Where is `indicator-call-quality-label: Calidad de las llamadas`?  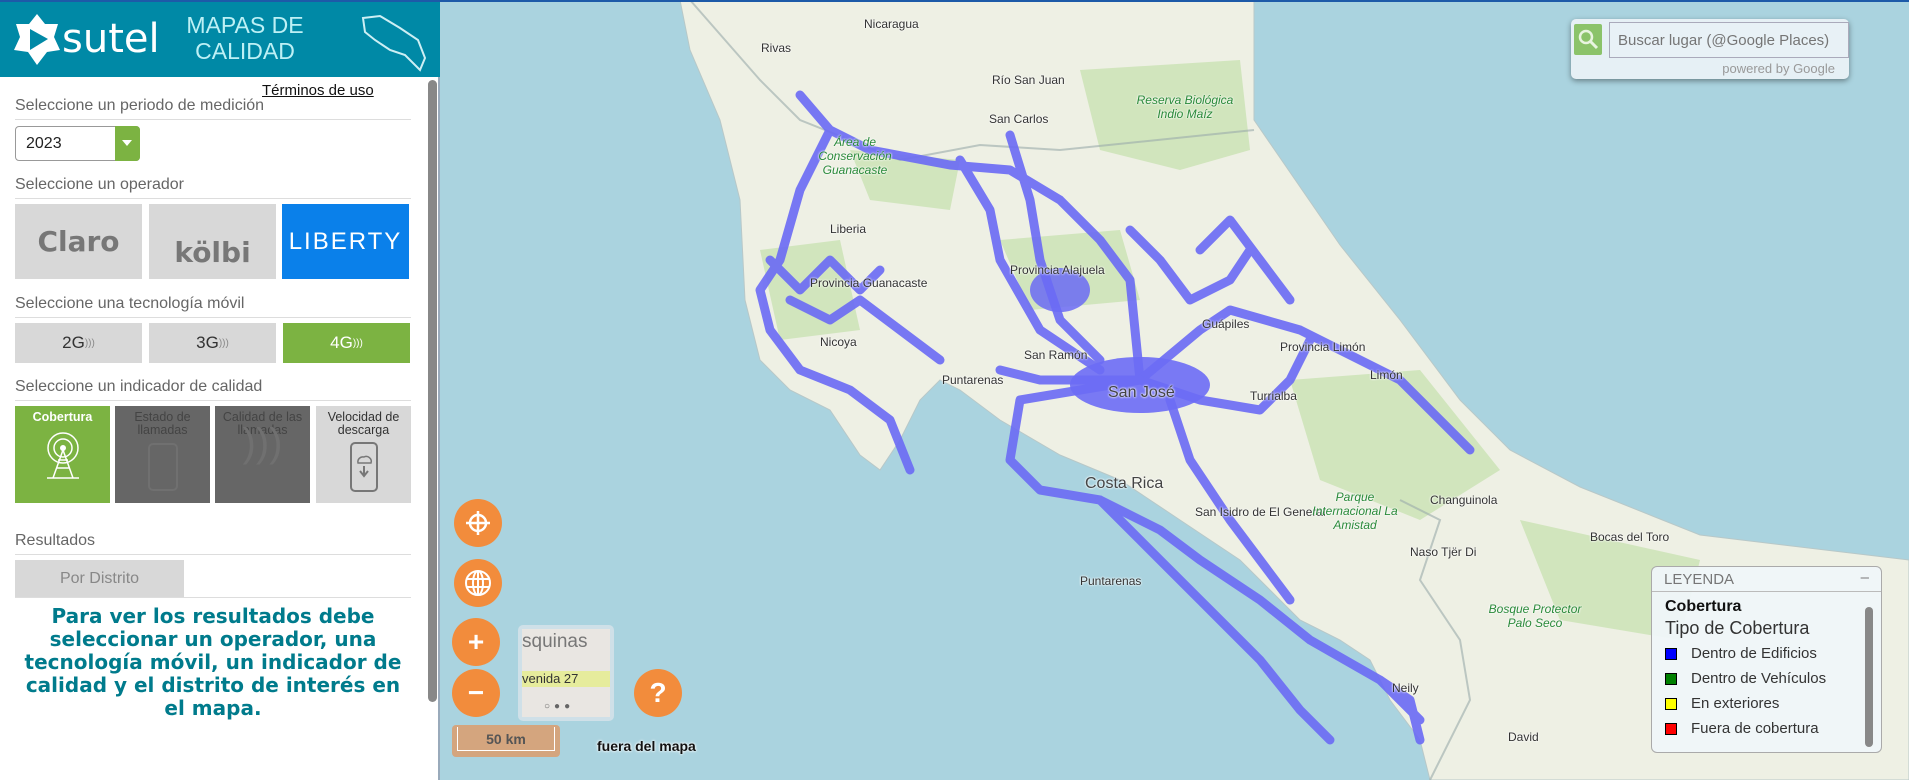 indicator-call-quality-label: Calidad de las llamadas is located at coordinates (262, 423).